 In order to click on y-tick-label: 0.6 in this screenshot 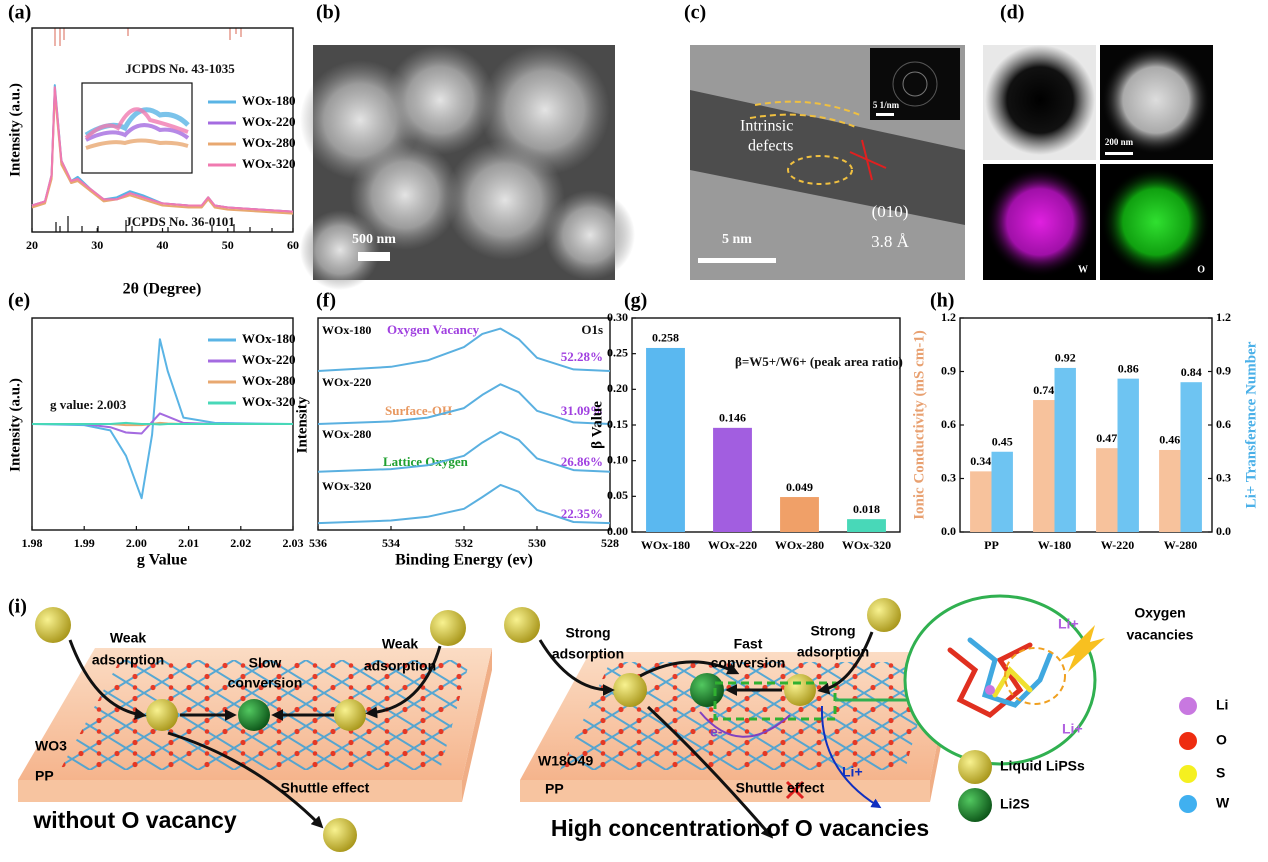, I will do `click(948, 424)`.